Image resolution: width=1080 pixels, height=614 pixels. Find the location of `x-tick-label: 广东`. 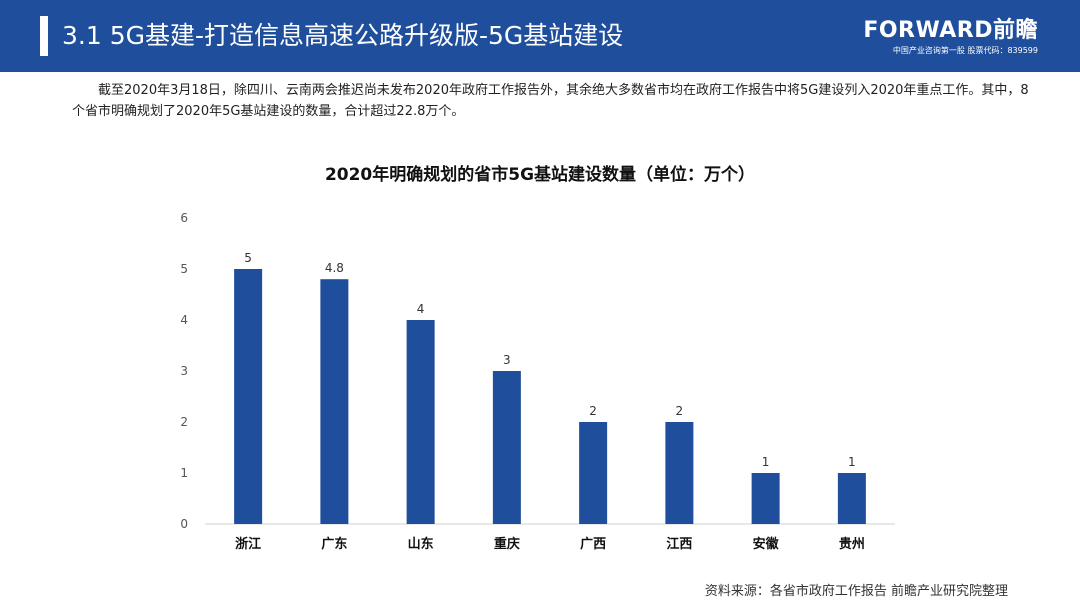

x-tick-label: 广东 is located at coordinates (334, 544).